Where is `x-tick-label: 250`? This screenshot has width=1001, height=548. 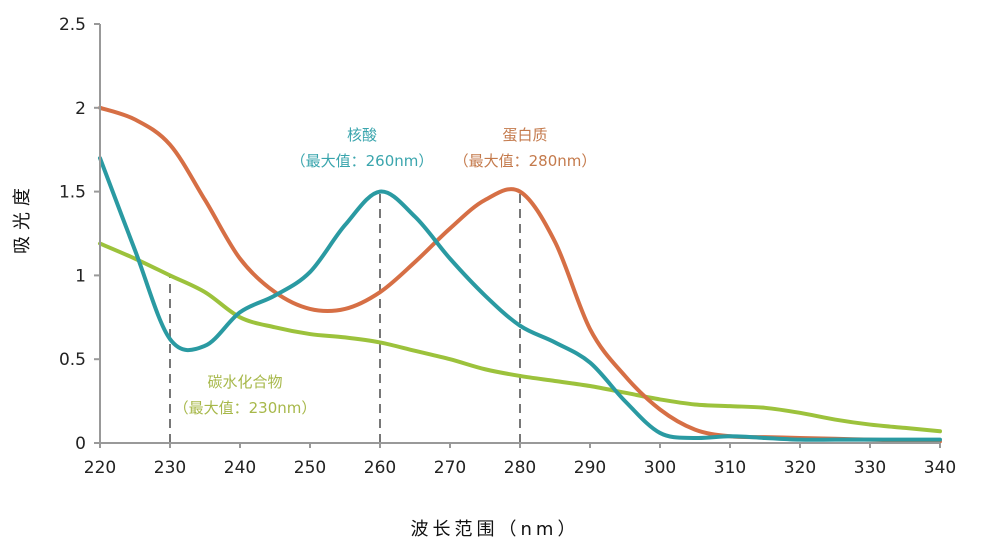
x-tick-label: 250 is located at coordinates (310, 468).